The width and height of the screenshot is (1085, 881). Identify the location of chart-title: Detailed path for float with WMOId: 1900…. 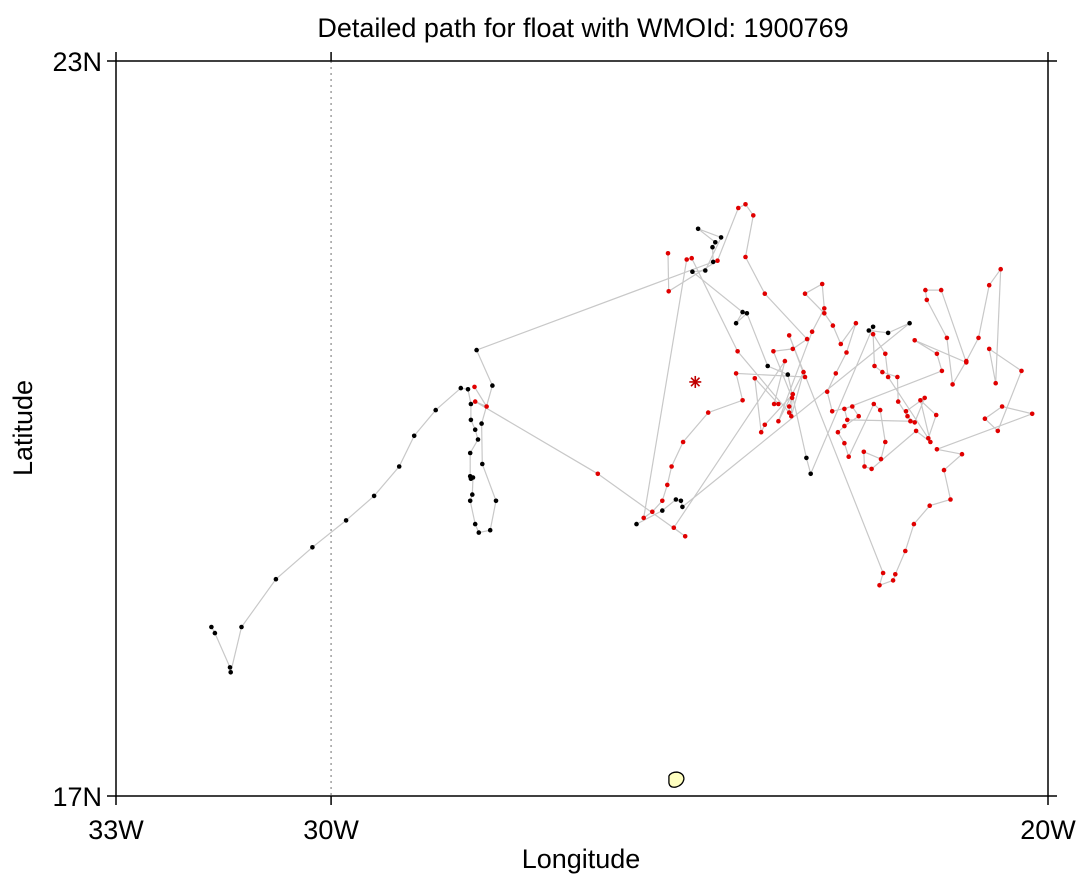
(582, 28).